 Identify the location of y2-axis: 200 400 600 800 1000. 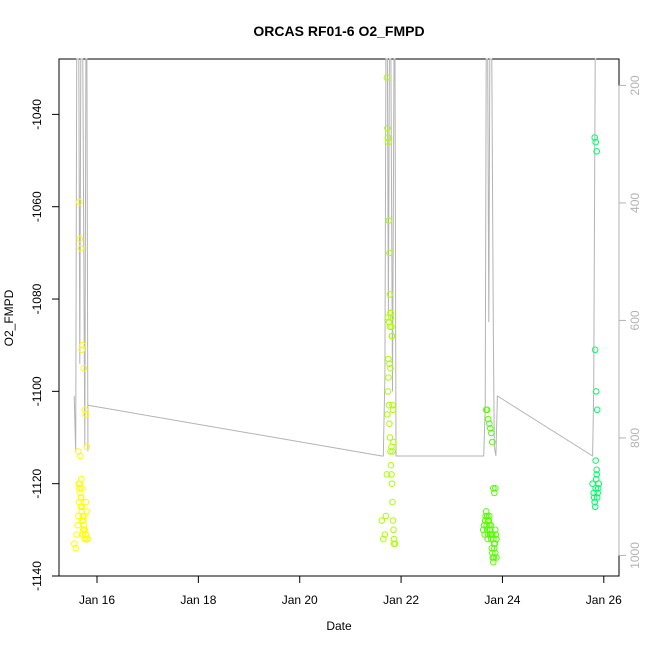
(630, 322).